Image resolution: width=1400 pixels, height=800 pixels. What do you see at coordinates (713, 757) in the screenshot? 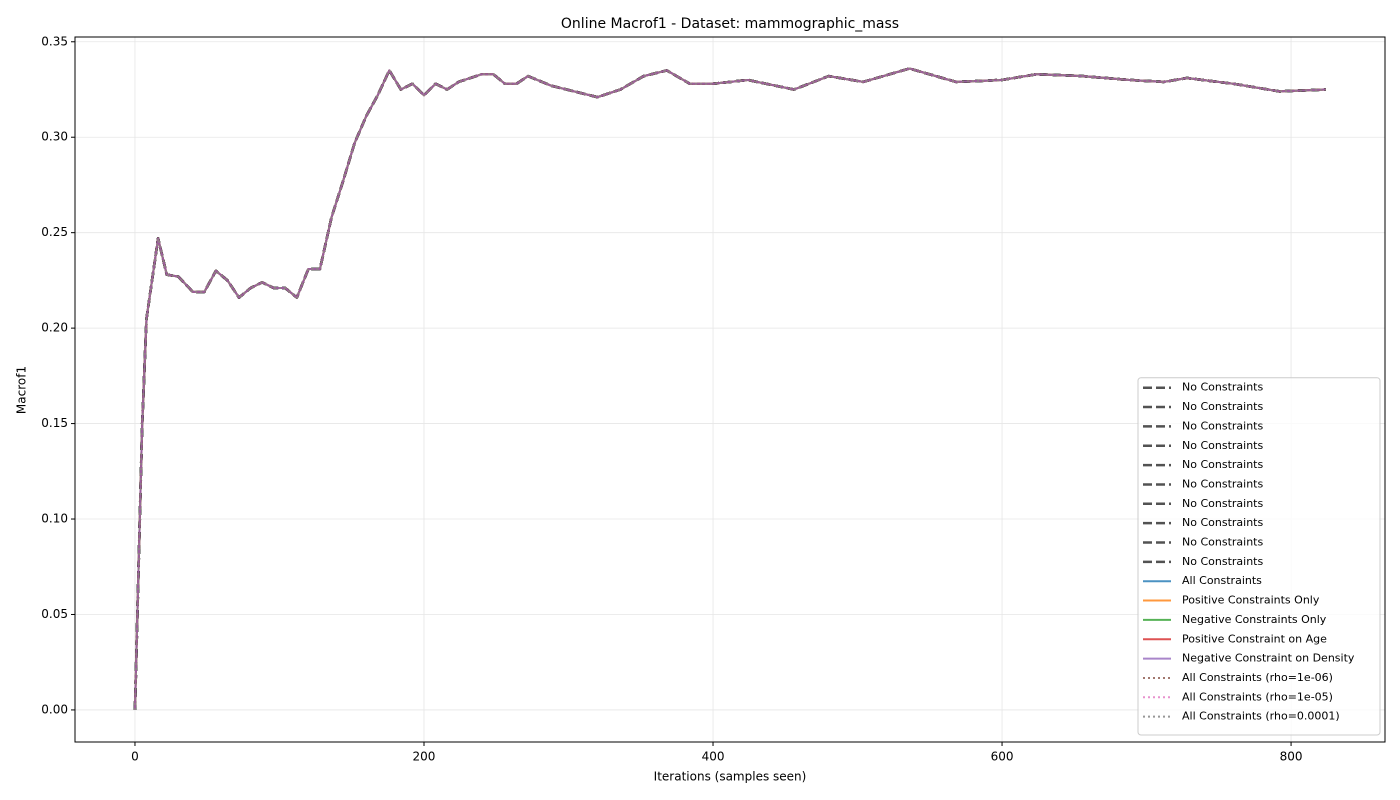
I see `x-tick-label: 400` at bounding box center [713, 757].